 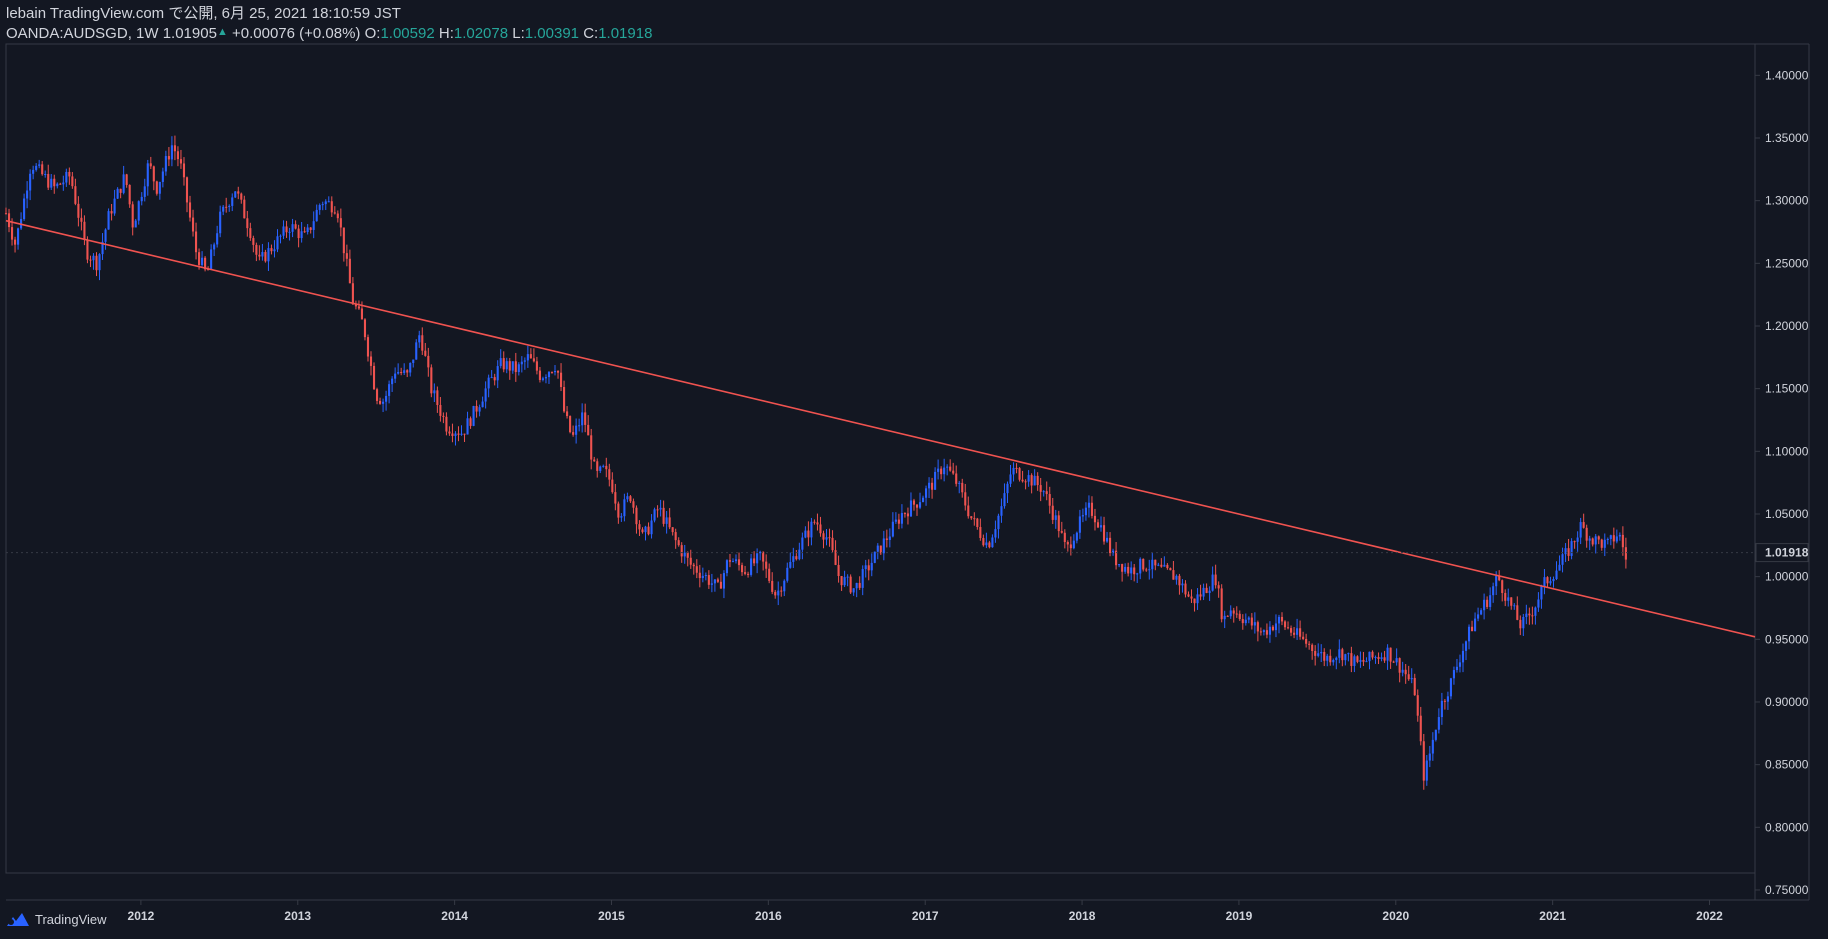 I want to click on tradingview-logo-icon, so click(x=18, y=919).